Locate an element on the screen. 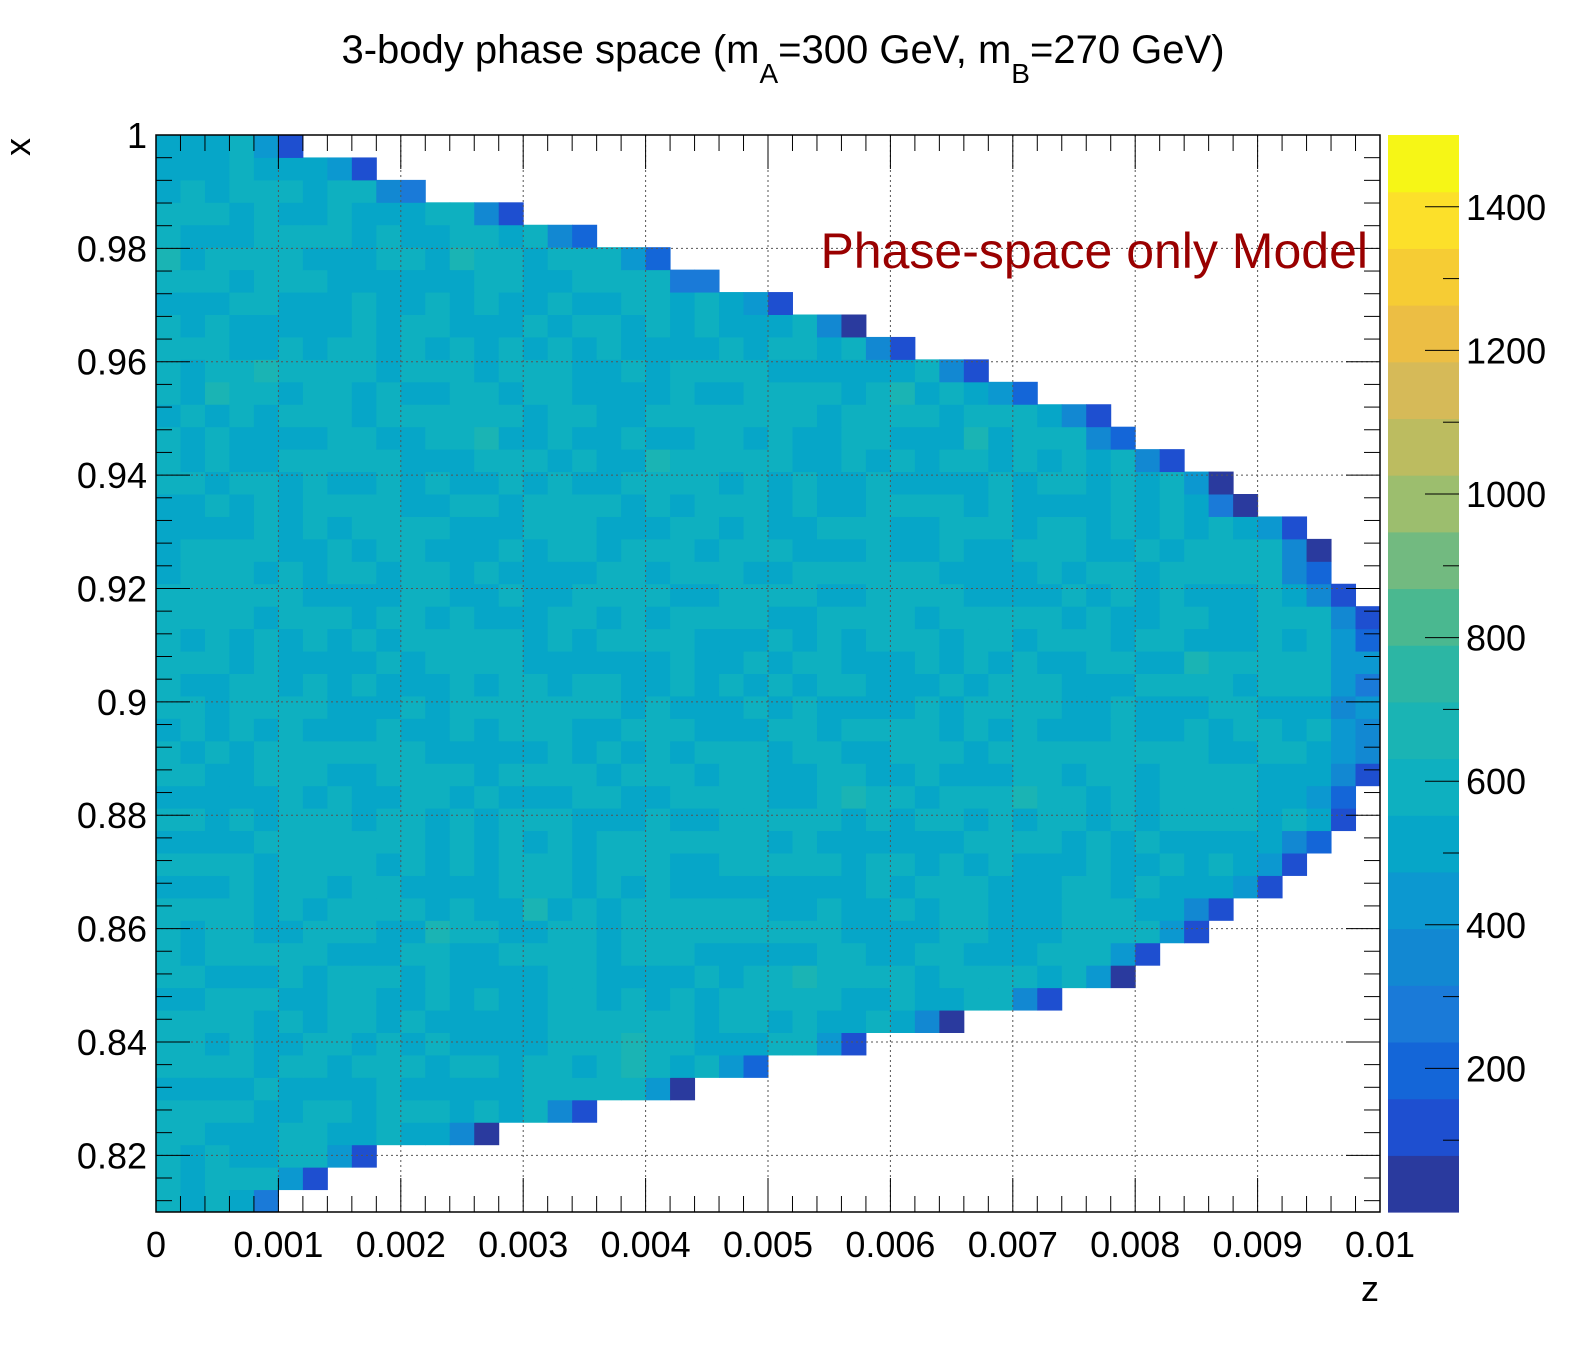  colorbar-tick-label: 1000 is located at coordinates (1506, 494).